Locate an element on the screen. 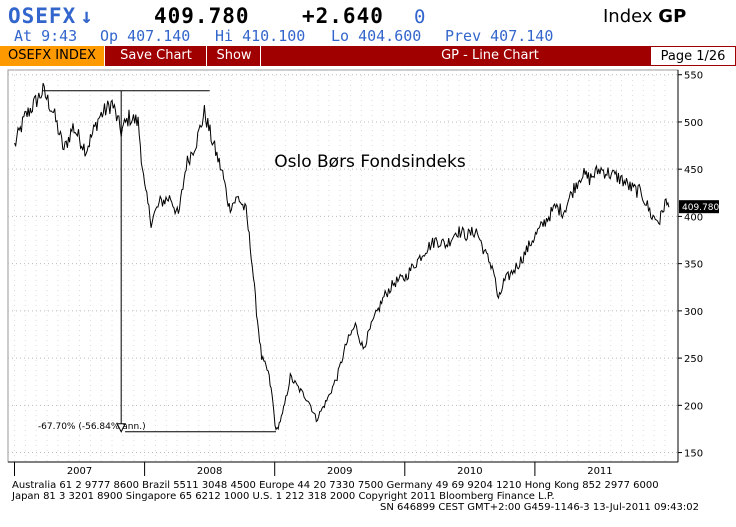 Image resolution: width=736 pixels, height=527 pixels. x-tick-label: 2007 is located at coordinates (79, 471).